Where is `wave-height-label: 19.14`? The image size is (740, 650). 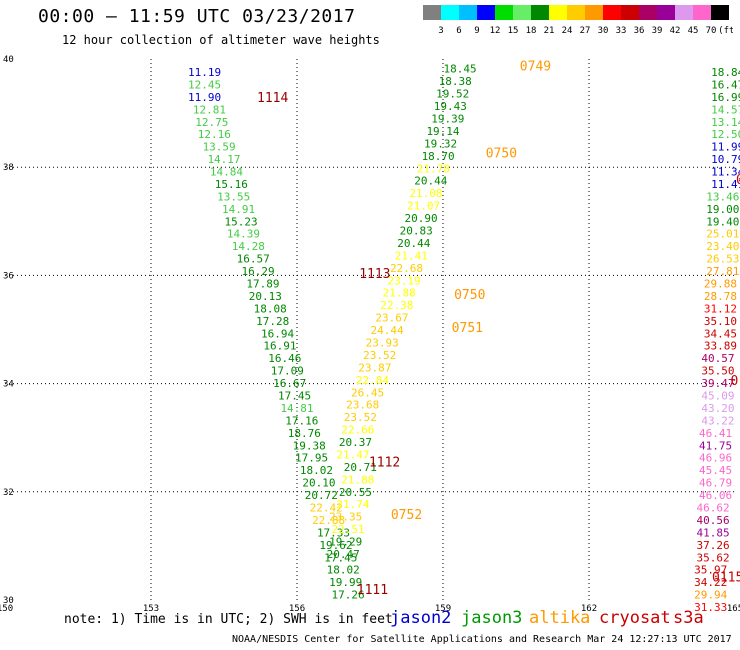 wave-height-label: 19.14 is located at coordinates (442, 131).